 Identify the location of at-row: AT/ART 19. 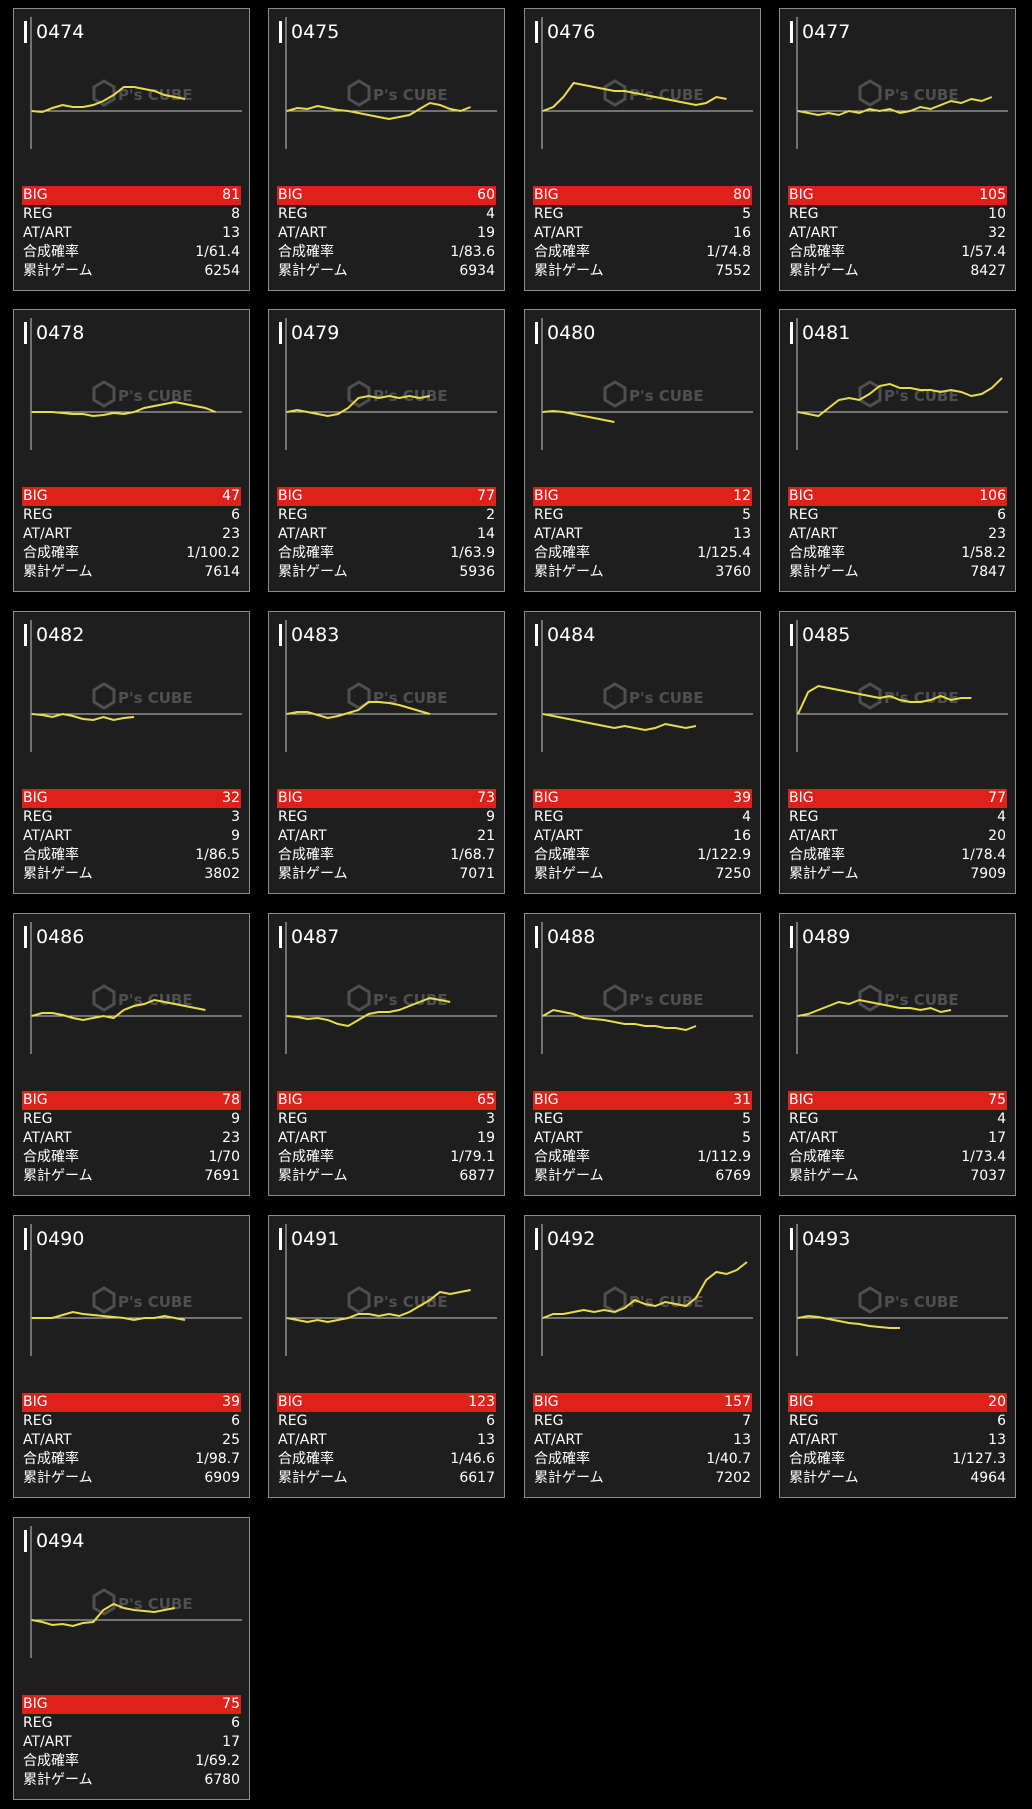
(386, 233).